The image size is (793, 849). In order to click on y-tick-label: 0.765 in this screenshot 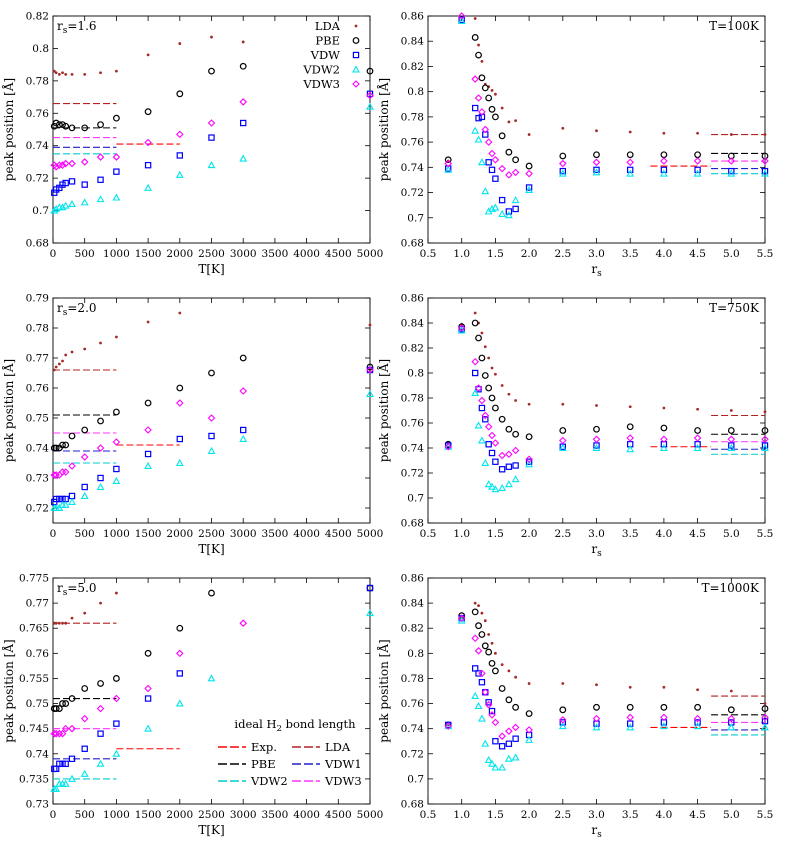, I will do `click(34, 629)`.